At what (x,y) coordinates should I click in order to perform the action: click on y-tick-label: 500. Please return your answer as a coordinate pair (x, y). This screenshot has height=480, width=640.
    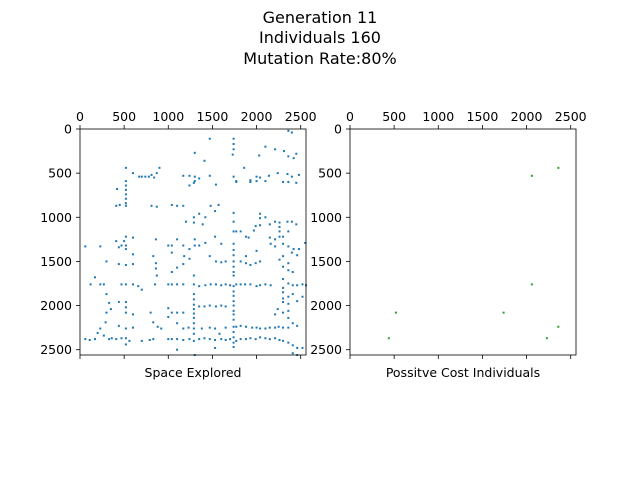
    Looking at the image, I should click on (330, 173).